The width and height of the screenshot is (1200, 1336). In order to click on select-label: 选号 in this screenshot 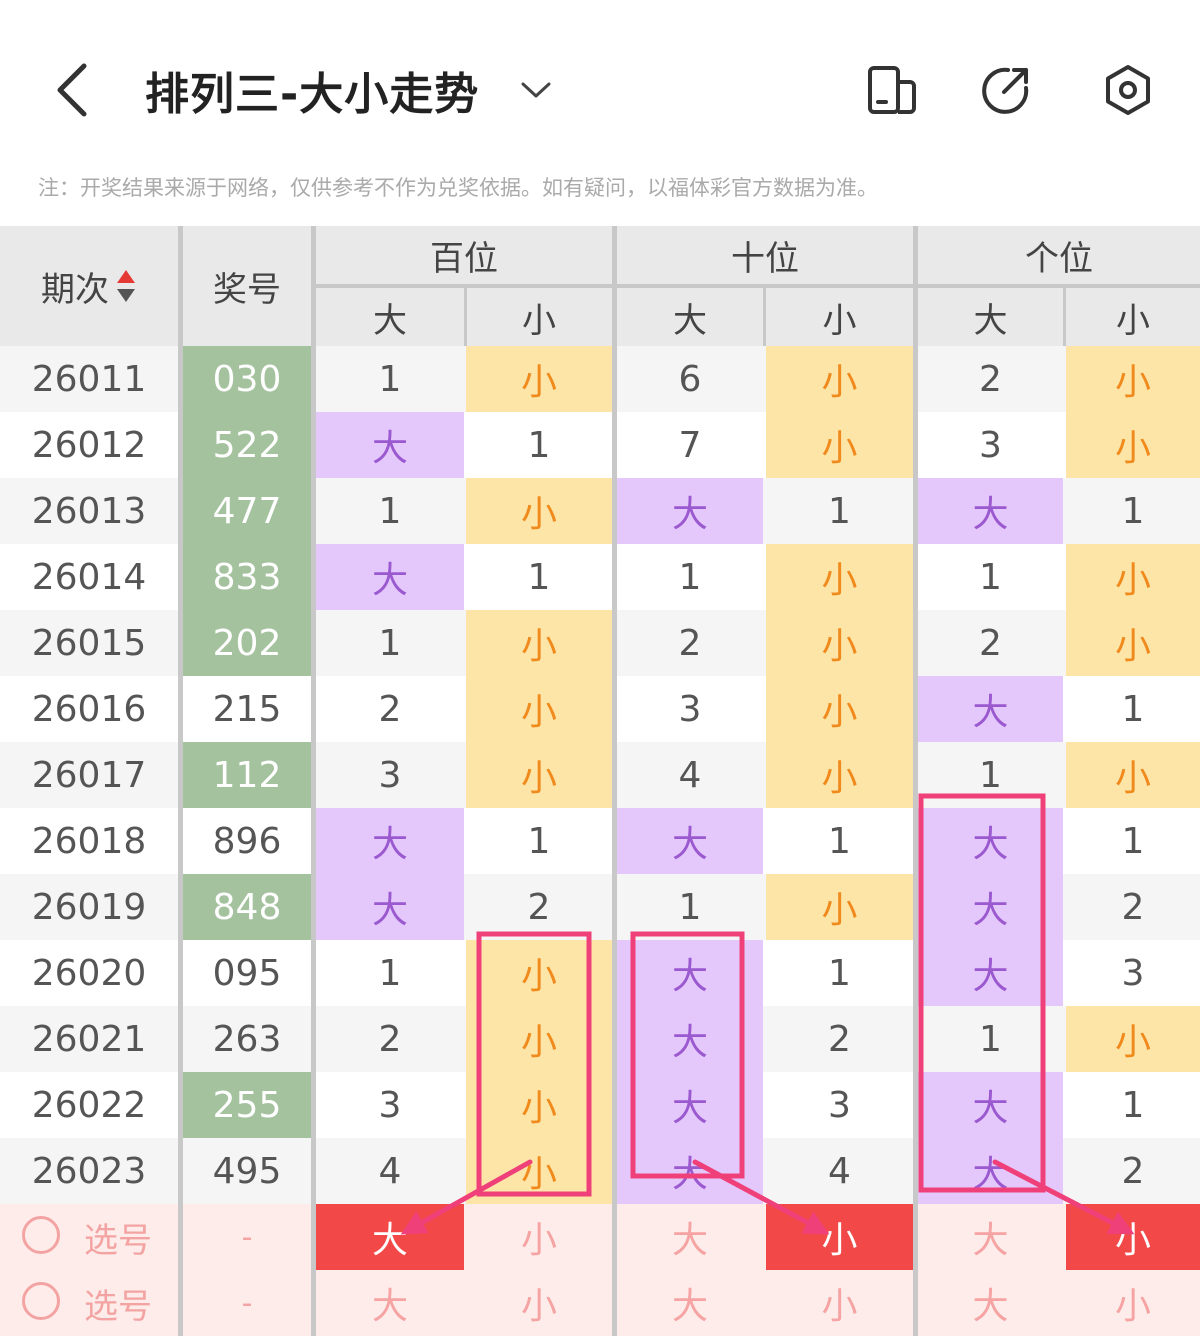, I will do `click(118, 1306)`.